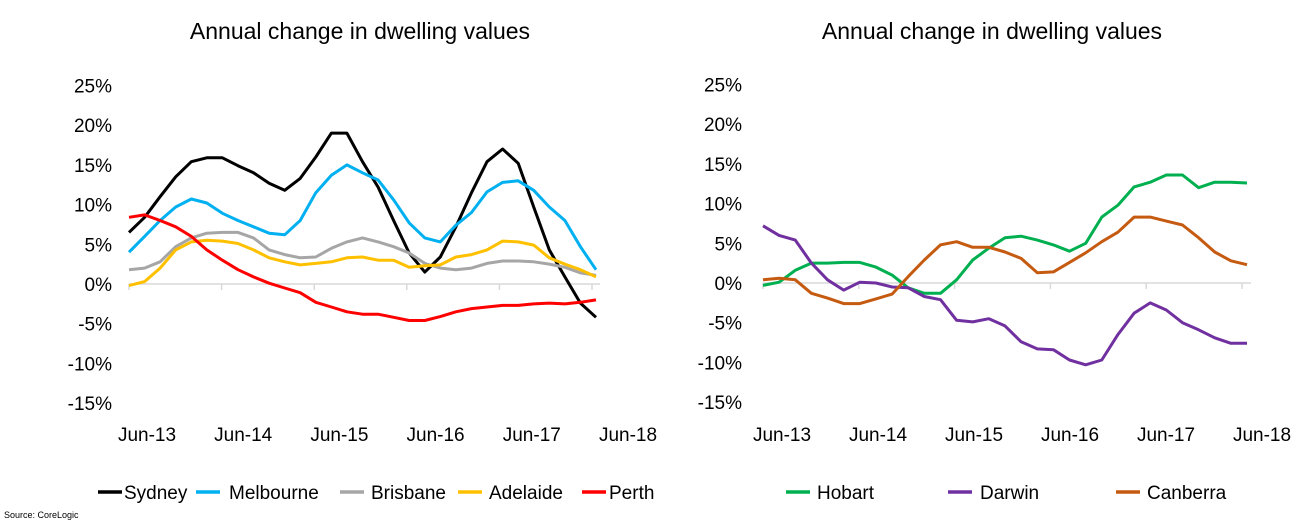  I want to click on series-line-perth, so click(362, 267).